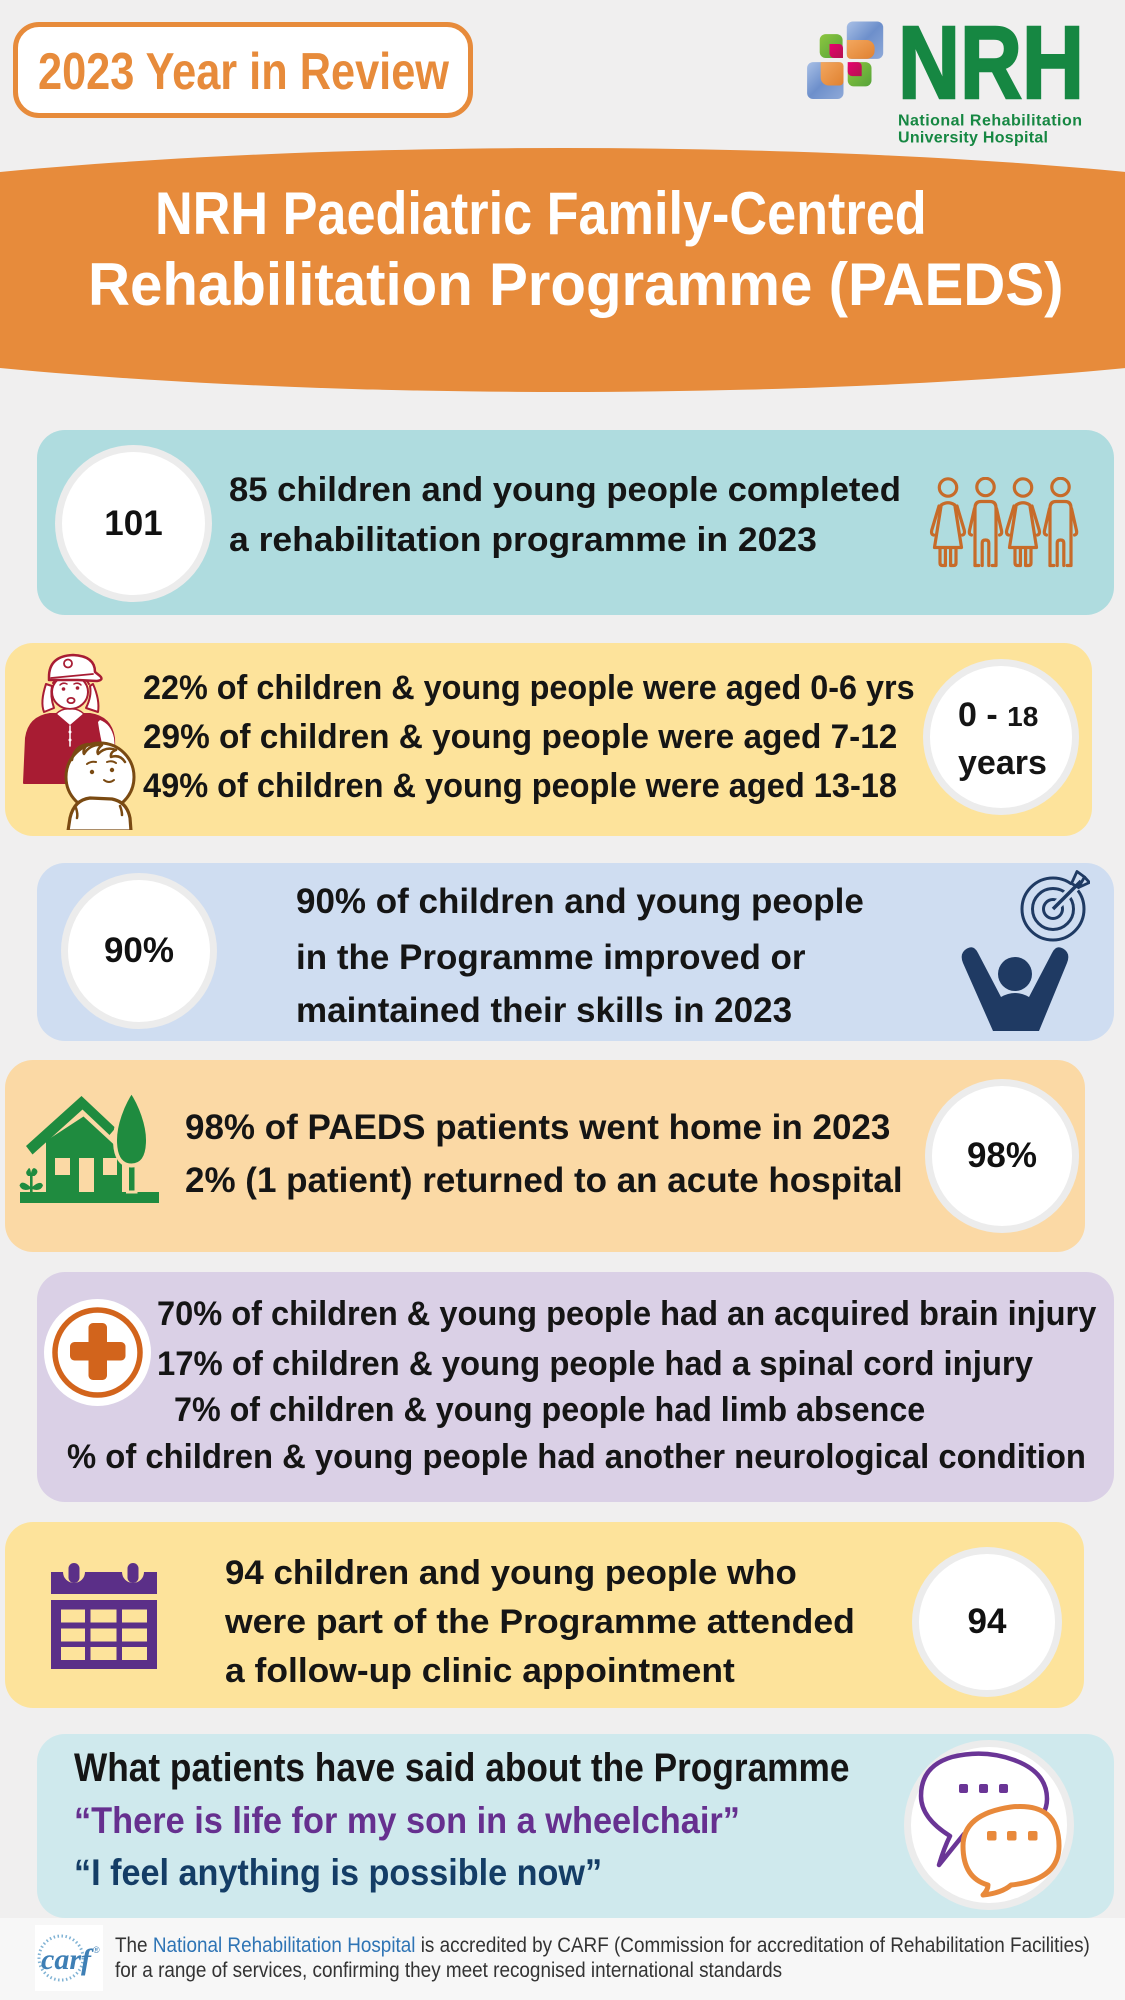  Describe the element at coordinates (67, 1959) in the screenshot. I see `svg-text: carf` at that location.